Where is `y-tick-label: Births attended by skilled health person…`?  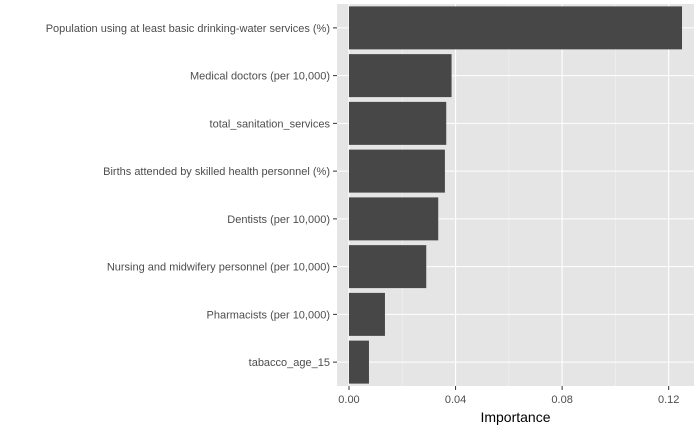
y-tick-label: Births attended by skilled health person… is located at coordinates (216, 172).